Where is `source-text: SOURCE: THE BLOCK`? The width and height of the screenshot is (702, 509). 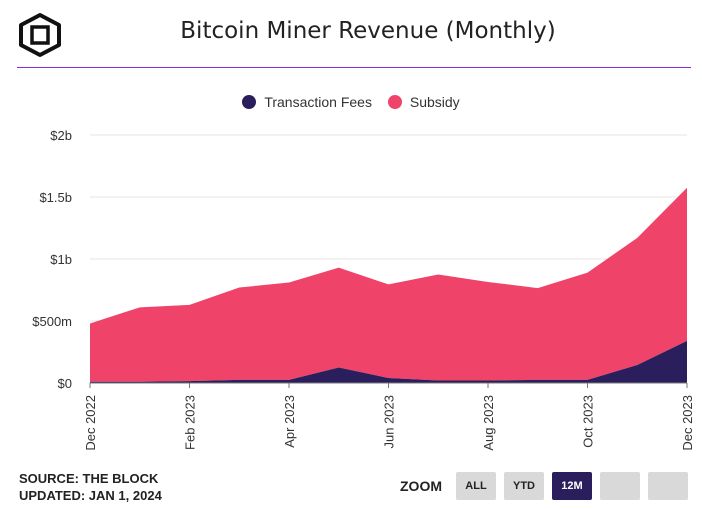
source-text: SOURCE: THE BLOCK is located at coordinates (89, 478).